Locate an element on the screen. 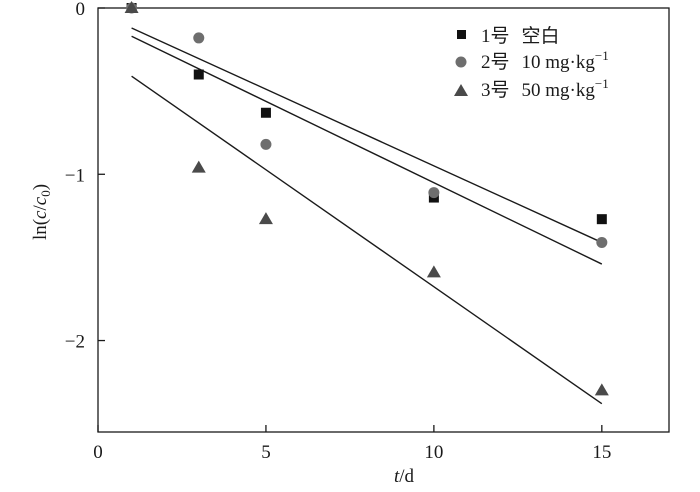 The image size is (700, 492). x-tick-label: 0 is located at coordinates (98, 452).